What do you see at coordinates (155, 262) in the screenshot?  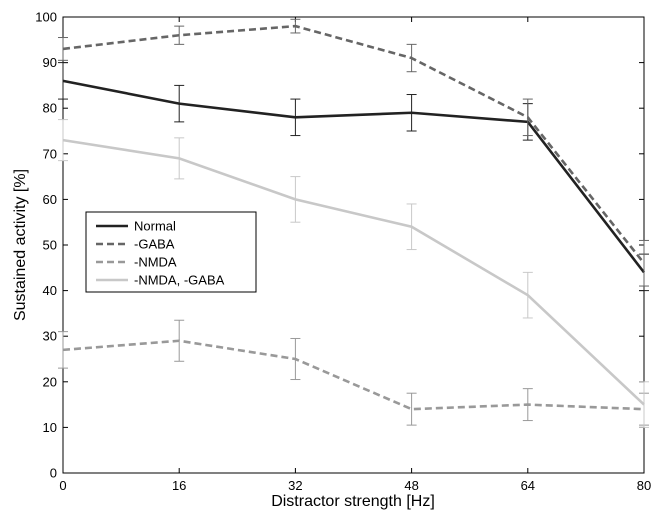 I see `legend-entry: -NMDA` at bounding box center [155, 262].